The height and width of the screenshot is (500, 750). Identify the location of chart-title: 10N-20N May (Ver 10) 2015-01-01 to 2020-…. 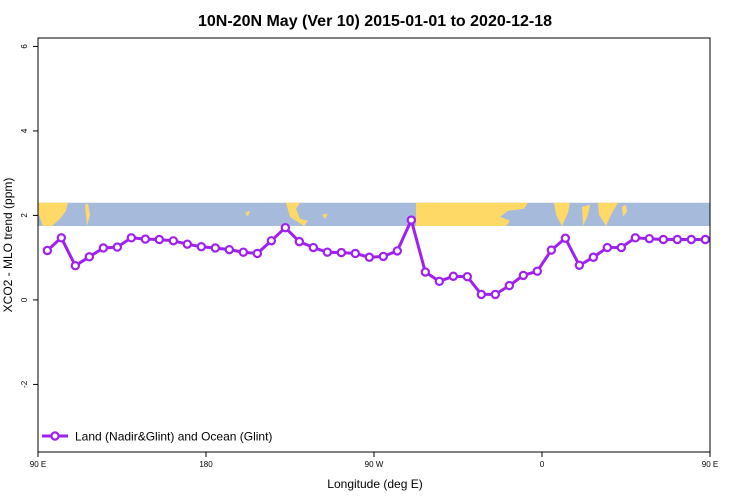
(375, 21).